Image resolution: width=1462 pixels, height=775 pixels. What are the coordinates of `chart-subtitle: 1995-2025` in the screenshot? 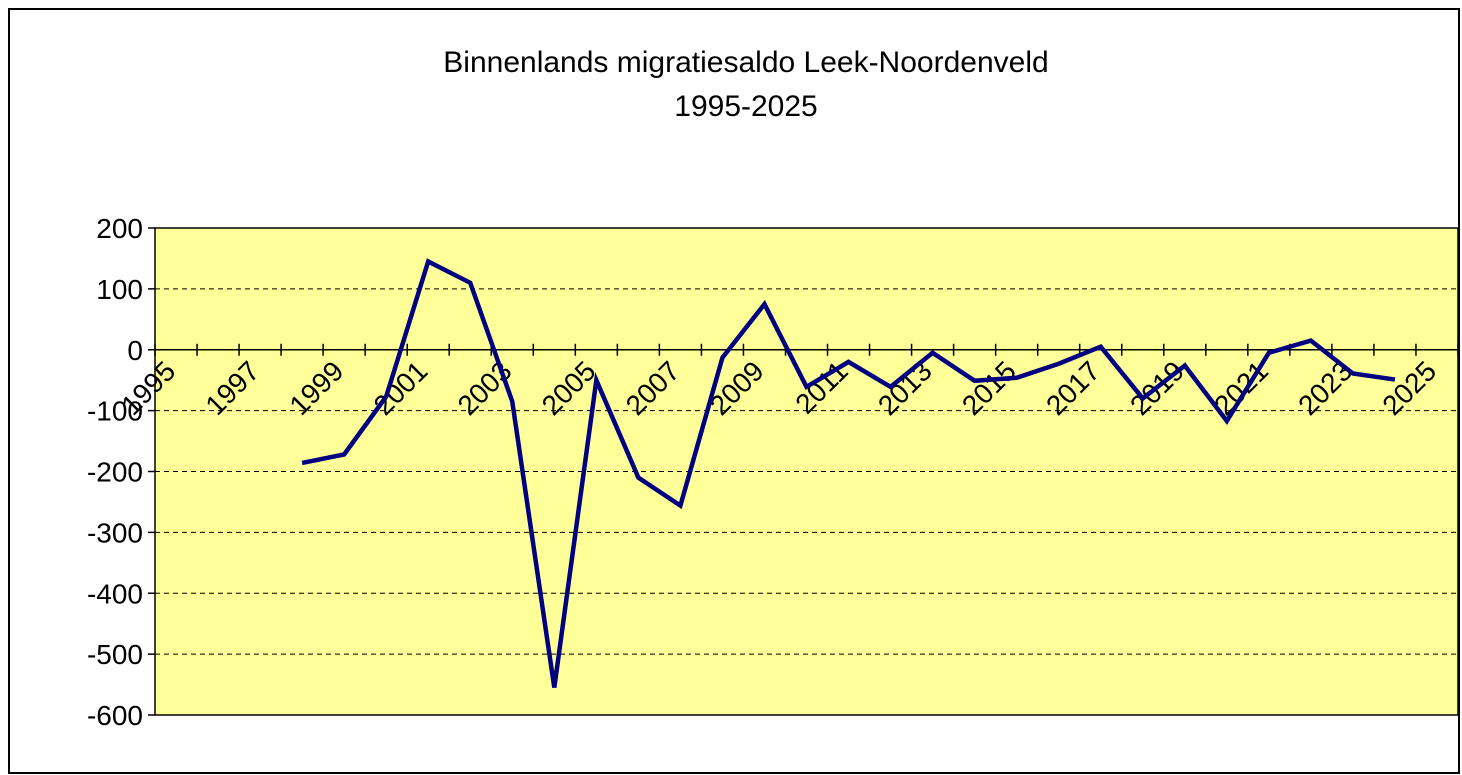 It's located at (745, 106).